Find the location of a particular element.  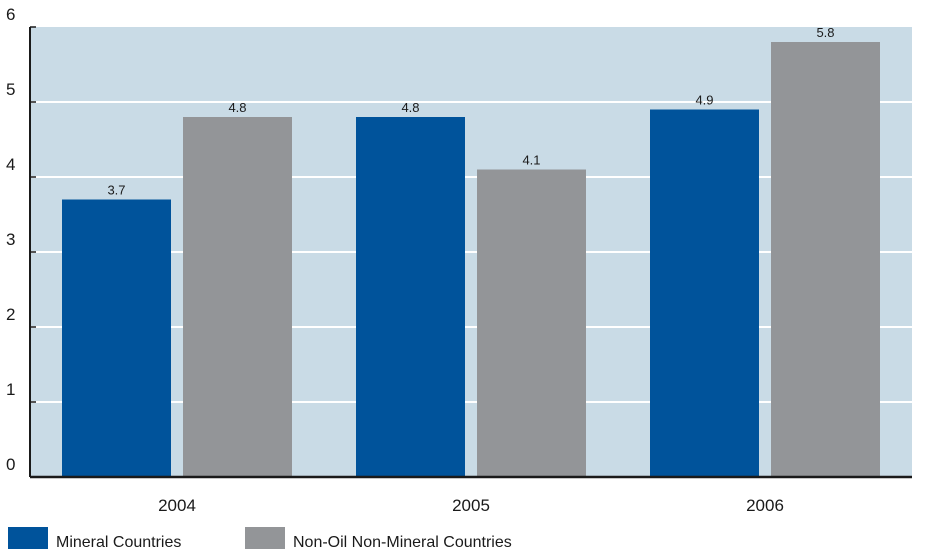

x-axis-labels: 2004 2005 2006 is located at coordinates (471, 505).